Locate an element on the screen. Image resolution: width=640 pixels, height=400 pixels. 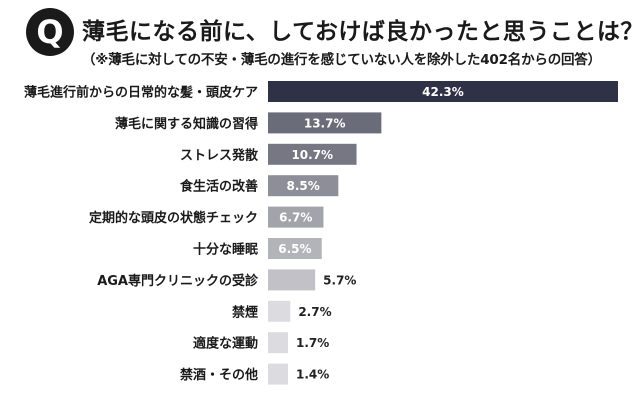
value-label: 6.7% is located at coordinates (295, 218).